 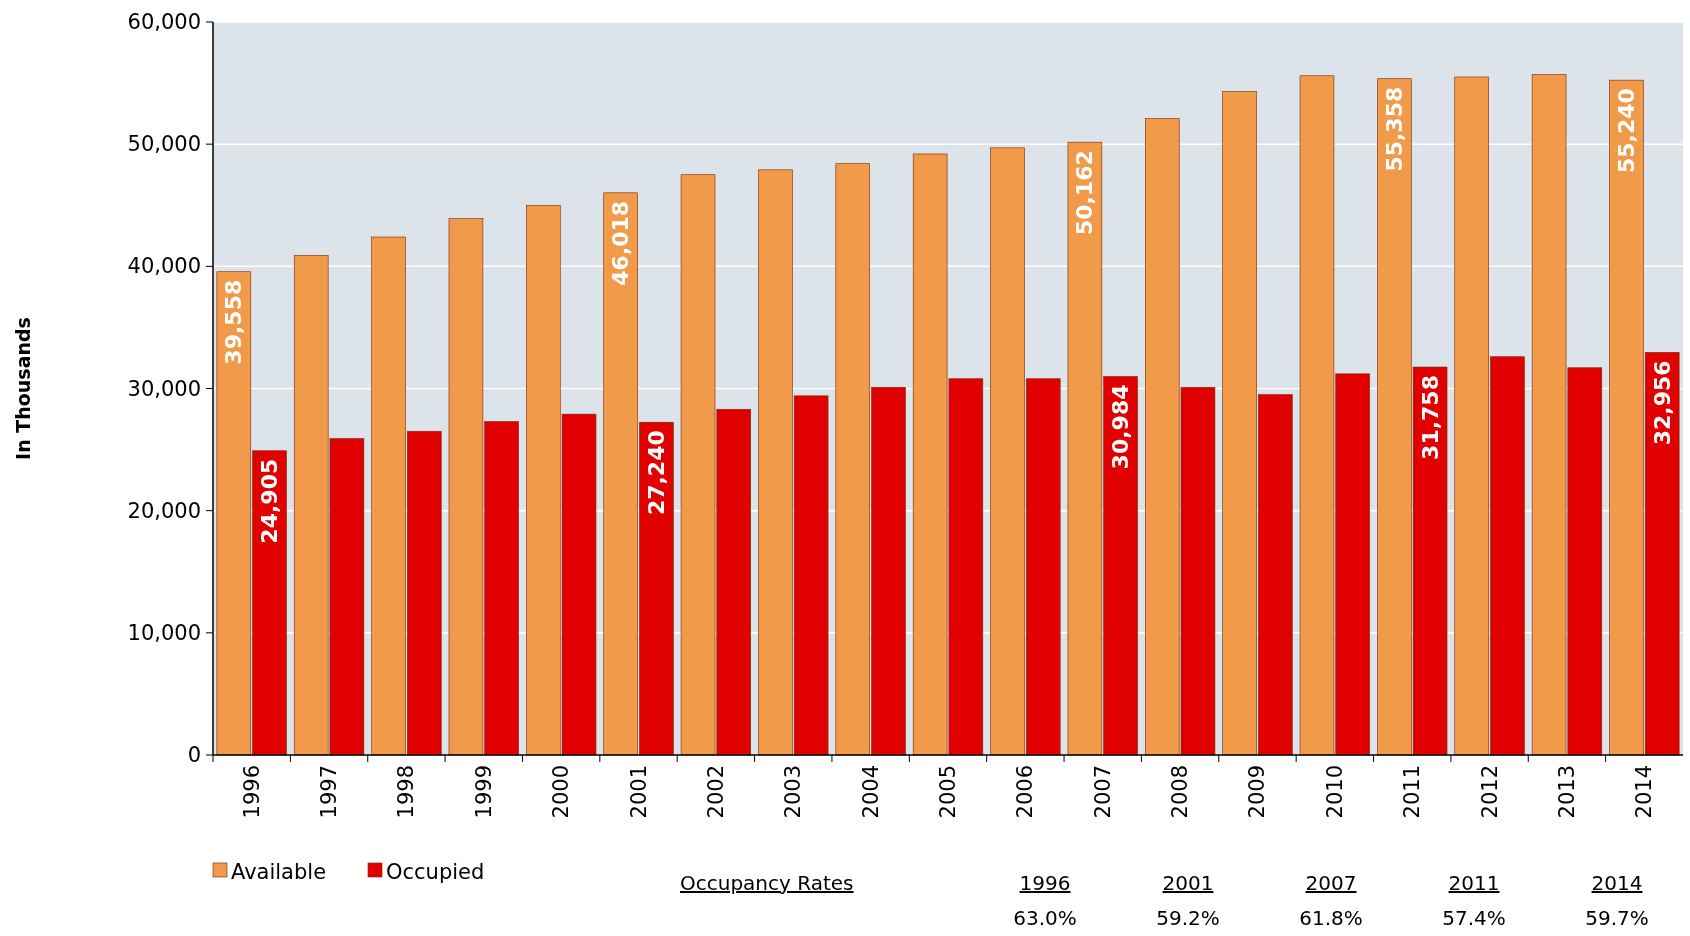 What do you see at coordinates (638, 792) in the screenshot?
I see `x-tick-label: 2001` at bounding box center [638, 792].